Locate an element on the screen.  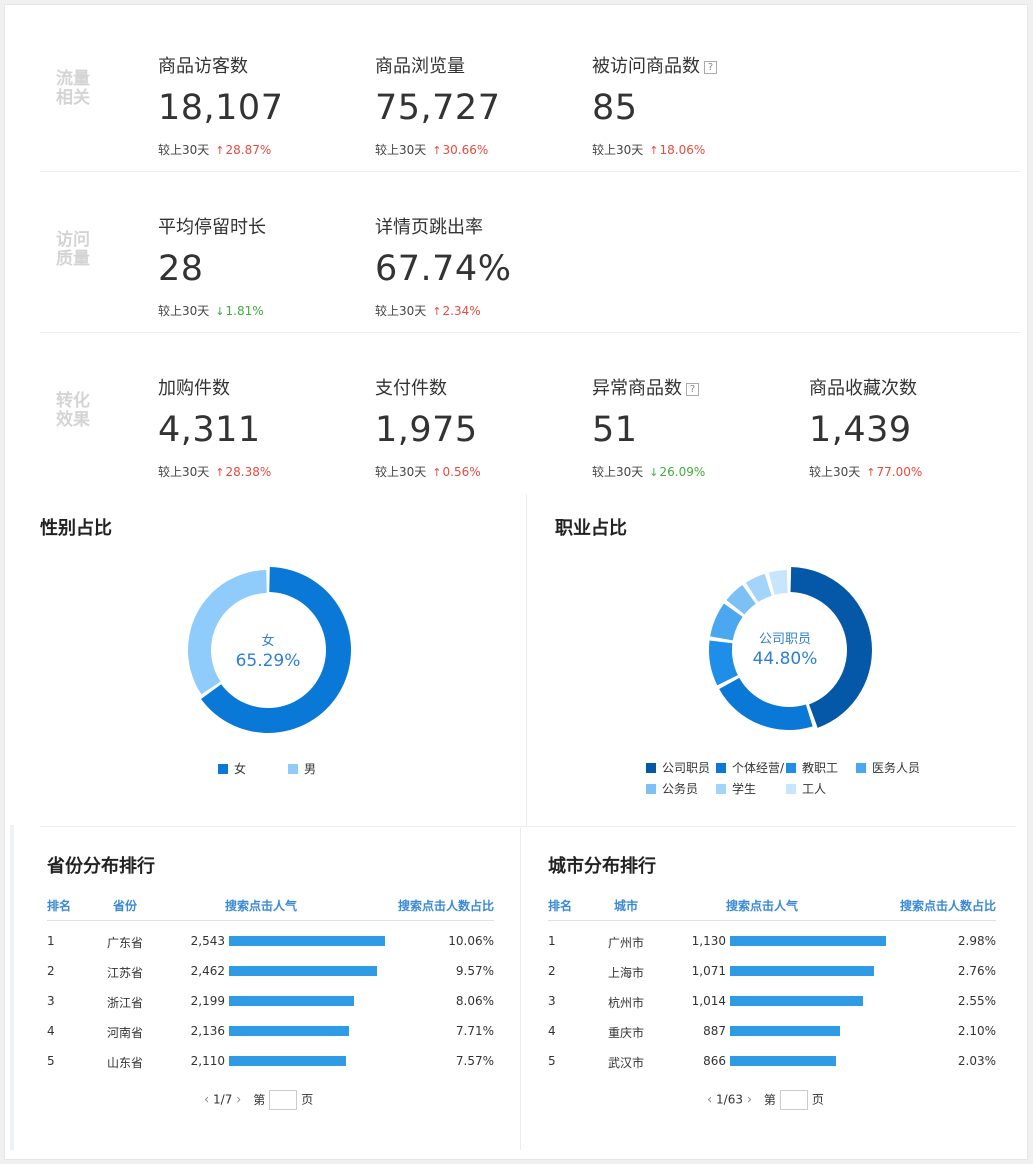
metric-title: 加购件数 is located at coordinates (194, 388).